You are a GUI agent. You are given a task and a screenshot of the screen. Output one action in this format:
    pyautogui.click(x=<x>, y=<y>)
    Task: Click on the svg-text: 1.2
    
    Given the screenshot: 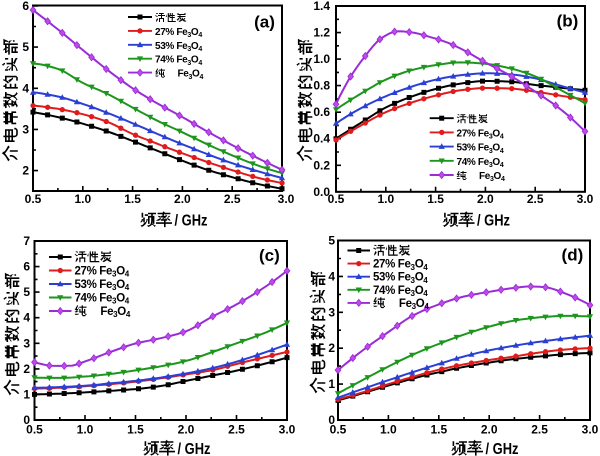 What is the action you would take?
    pyautogui.click(x=321, y=33)
    